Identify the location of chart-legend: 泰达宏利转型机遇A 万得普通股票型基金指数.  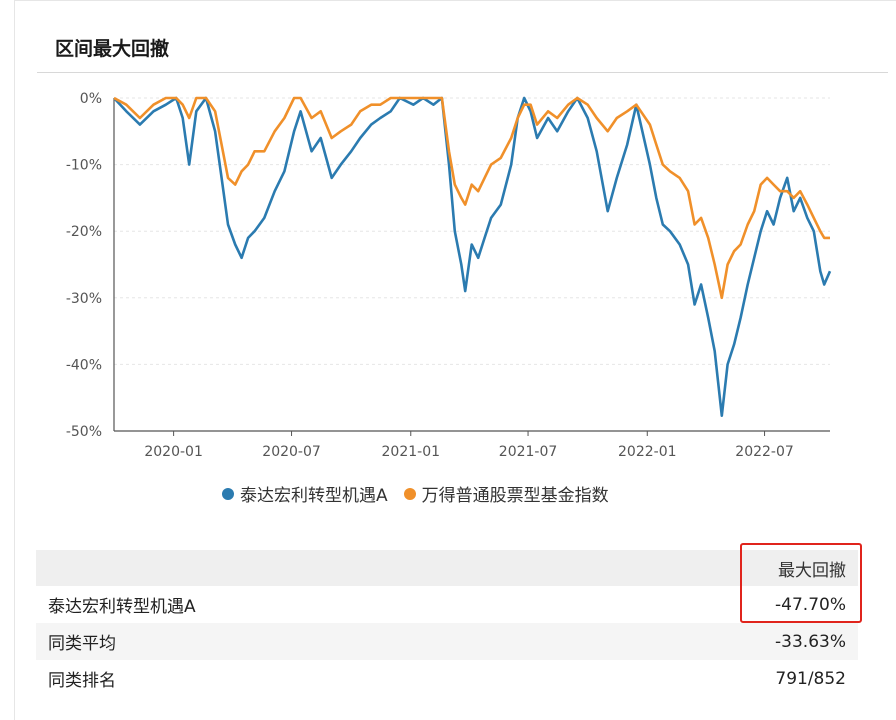
(415, 493).